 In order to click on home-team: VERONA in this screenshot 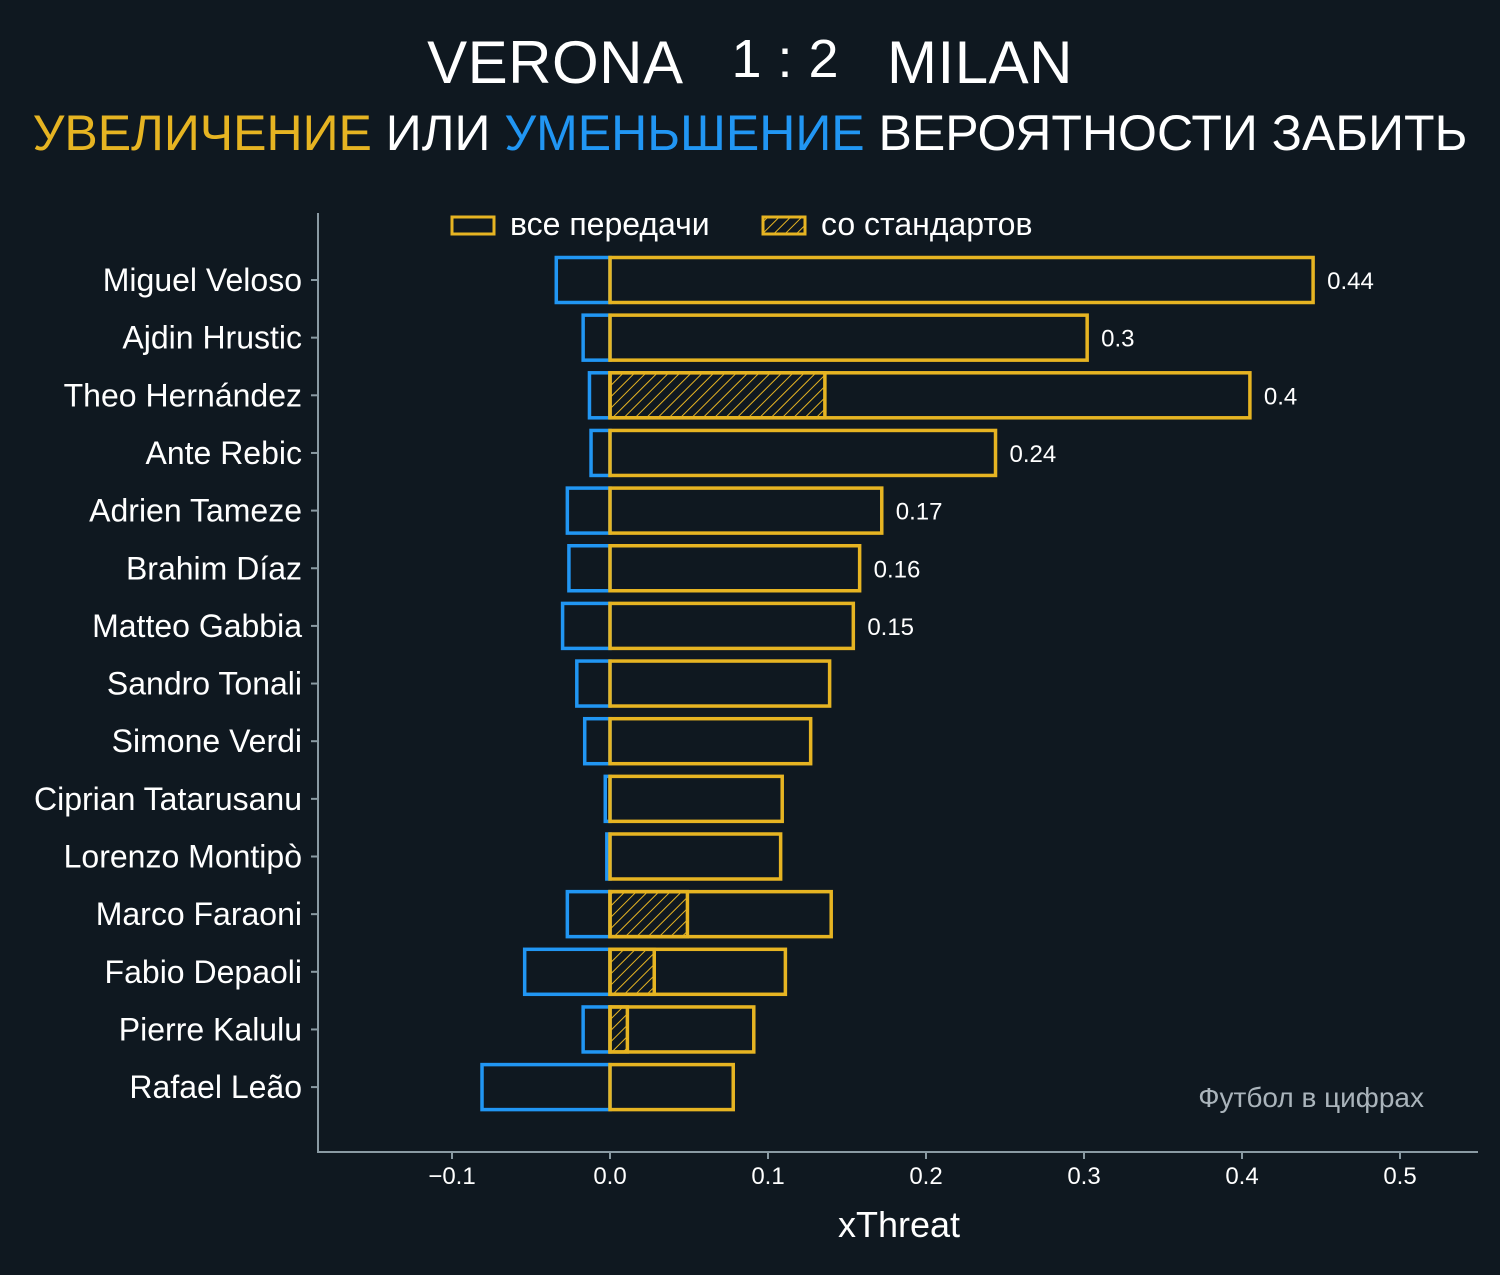, I will do `click(555, 62)`.